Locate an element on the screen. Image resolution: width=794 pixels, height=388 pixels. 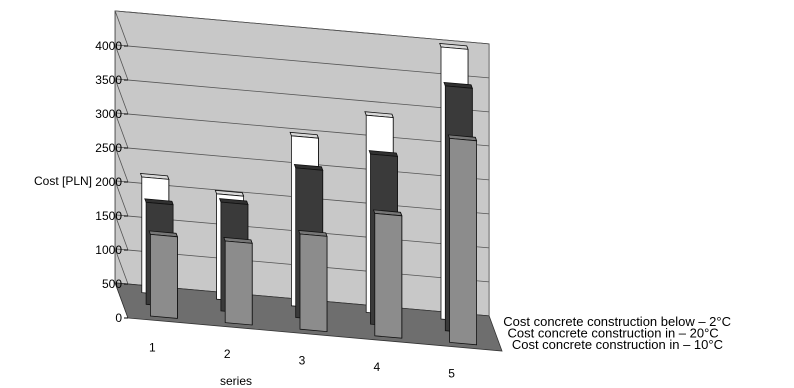
x-tick-labels: 1 2 3 4 5 is located at coordinates (302, 360).